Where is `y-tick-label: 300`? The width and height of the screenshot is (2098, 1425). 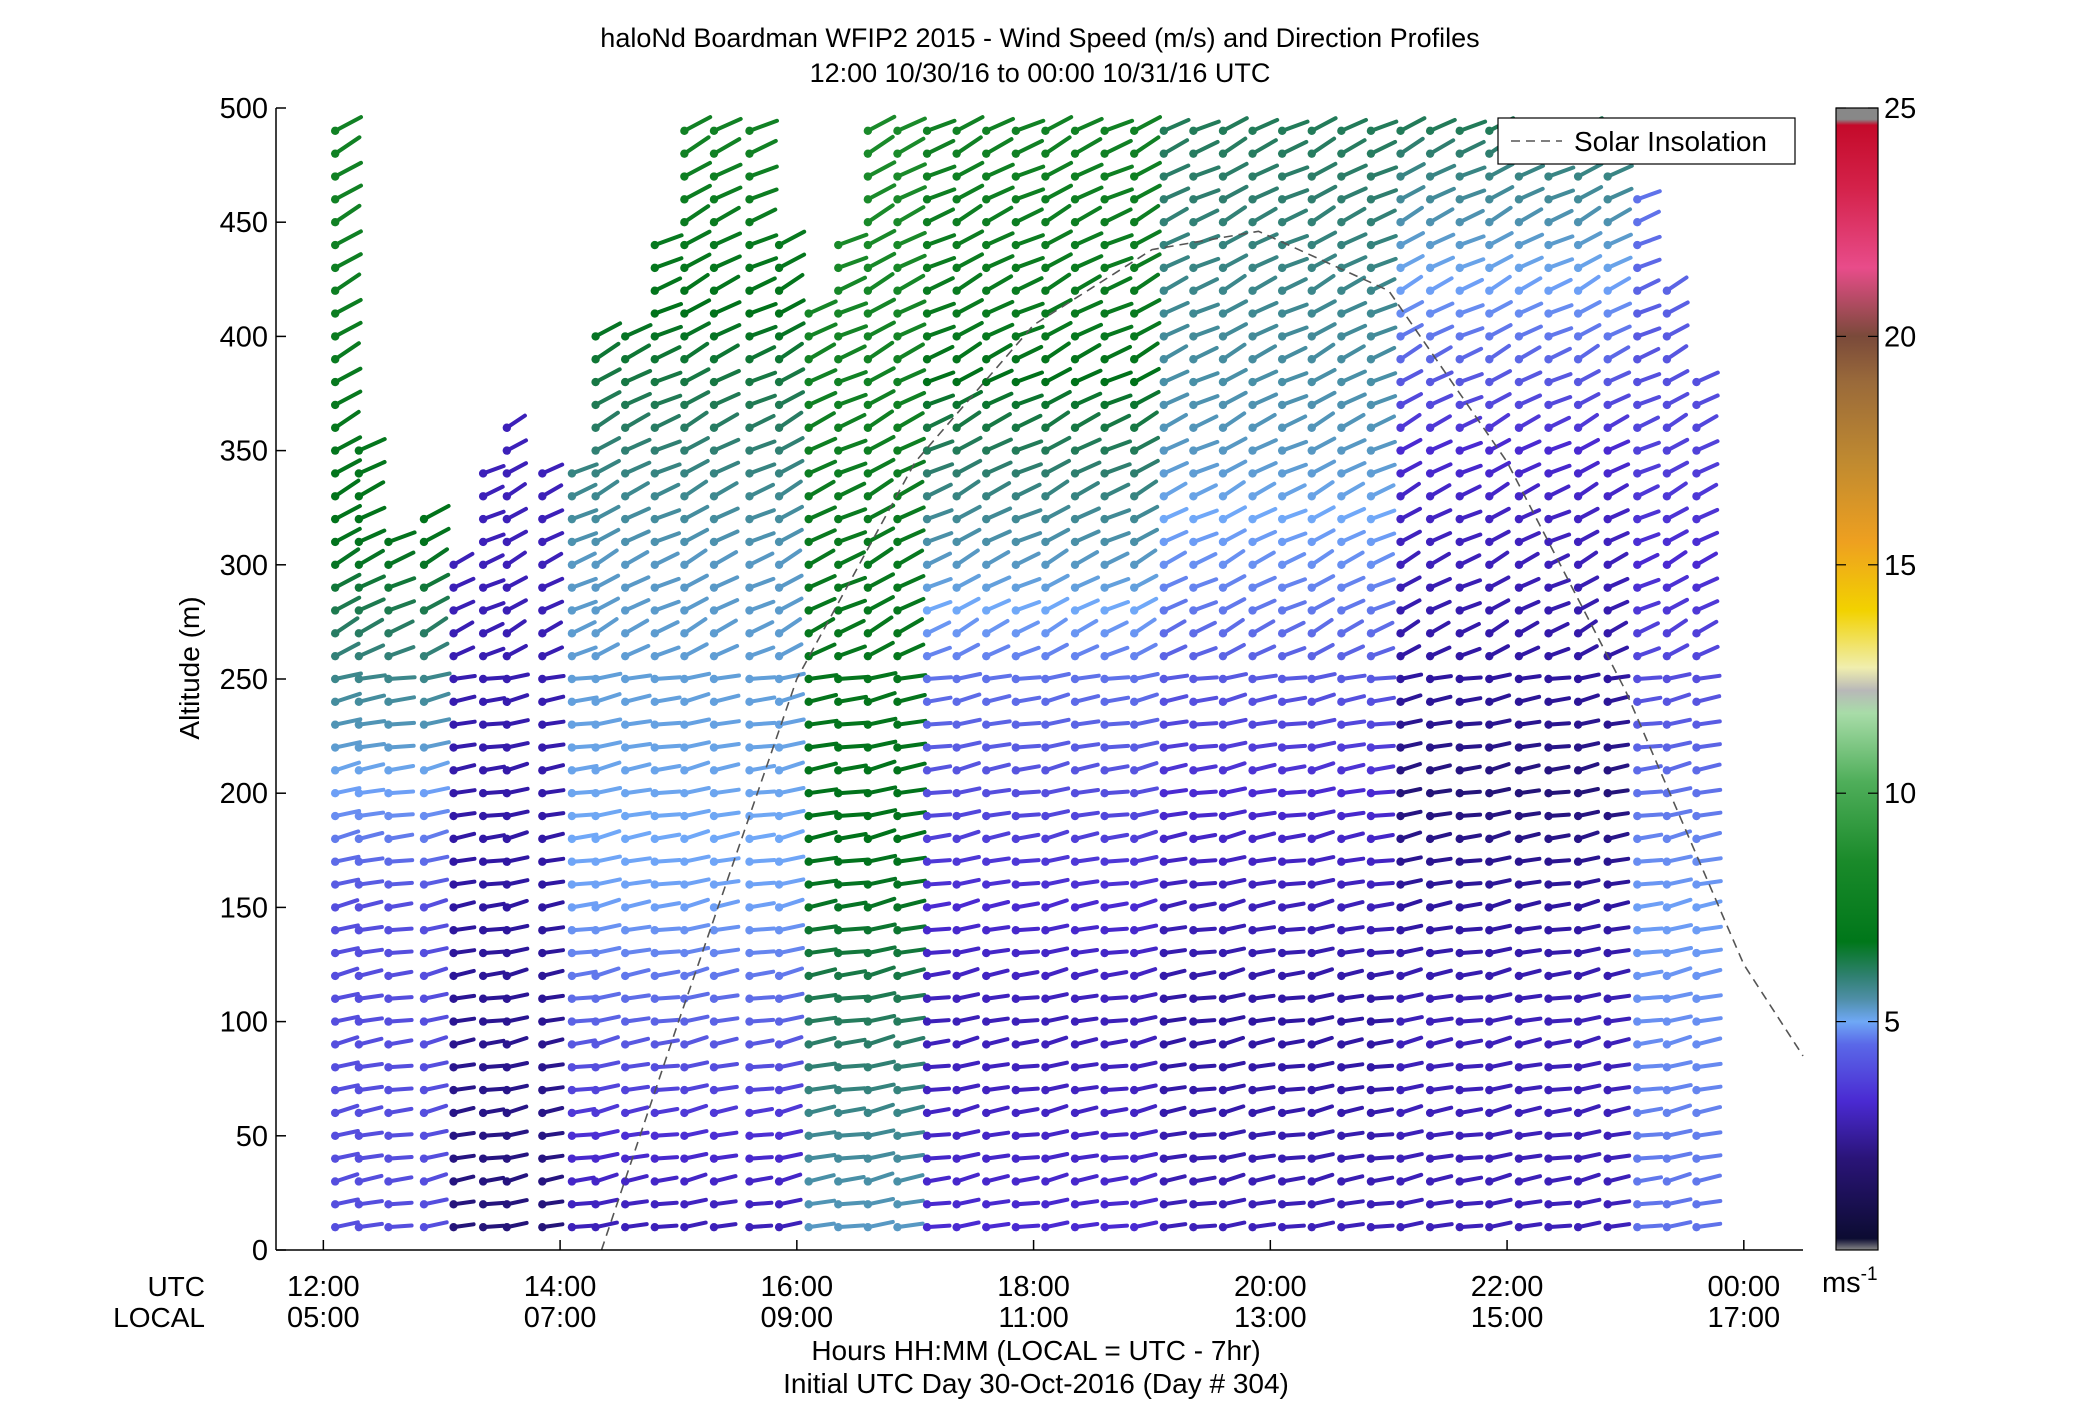 y-tick-label: 300 is located at coordinates (244, 566).